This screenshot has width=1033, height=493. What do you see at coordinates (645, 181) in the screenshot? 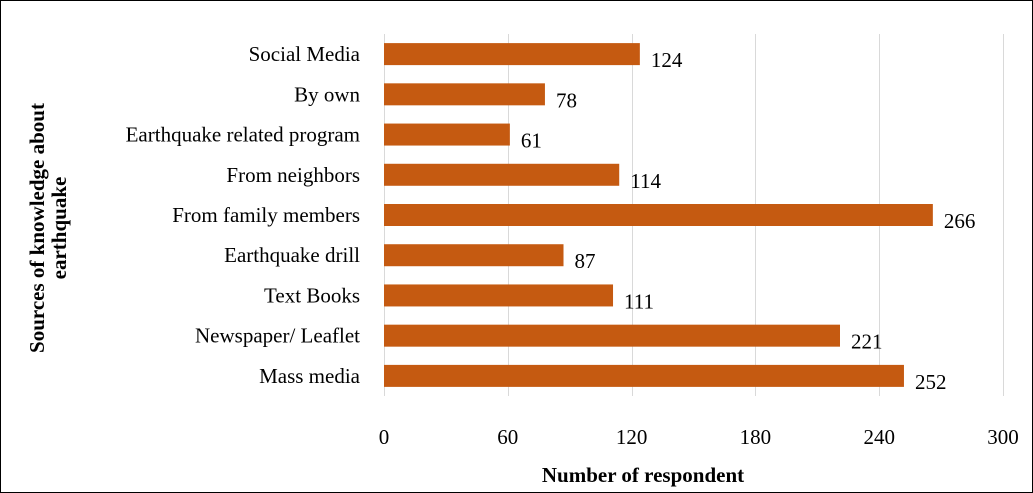
I see `data-label: 114` at bounding box center [645, 181].